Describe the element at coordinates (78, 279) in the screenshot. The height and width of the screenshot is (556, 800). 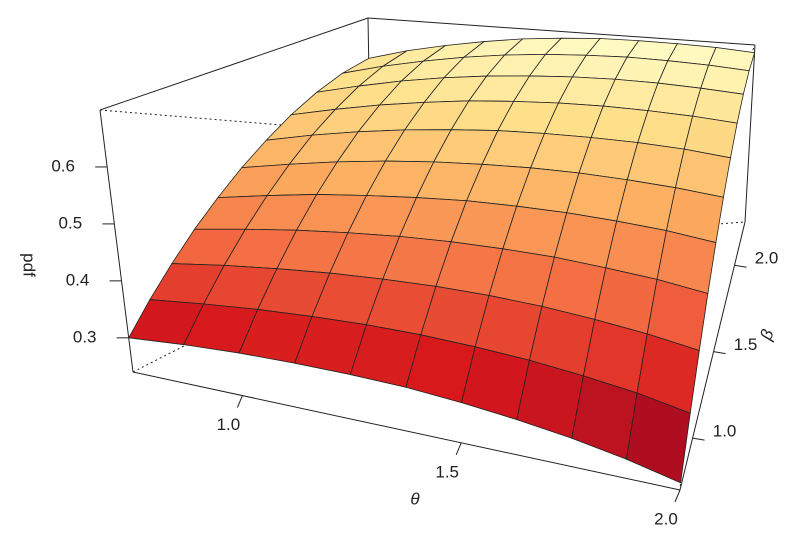
I see `z-tick-label: 0.4` at that location.